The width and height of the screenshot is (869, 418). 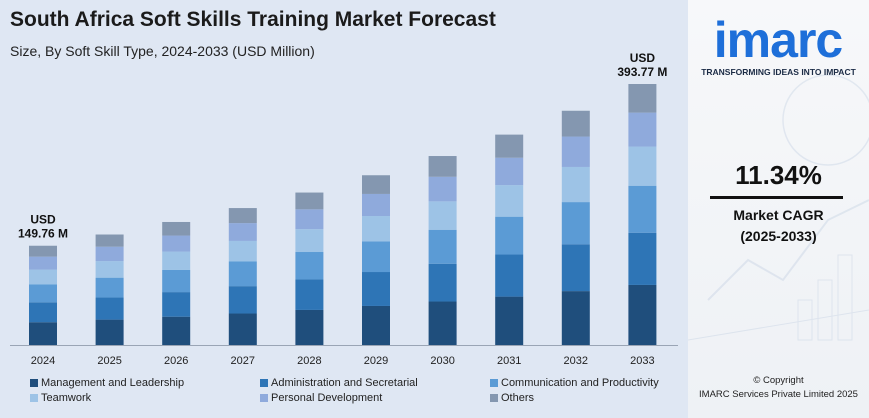 What do you see at coordinates (778, 394) in the screenshot?
I see `copyright-owner: IMARC Services Private Limited 2025` at bounding box center [778, 394].